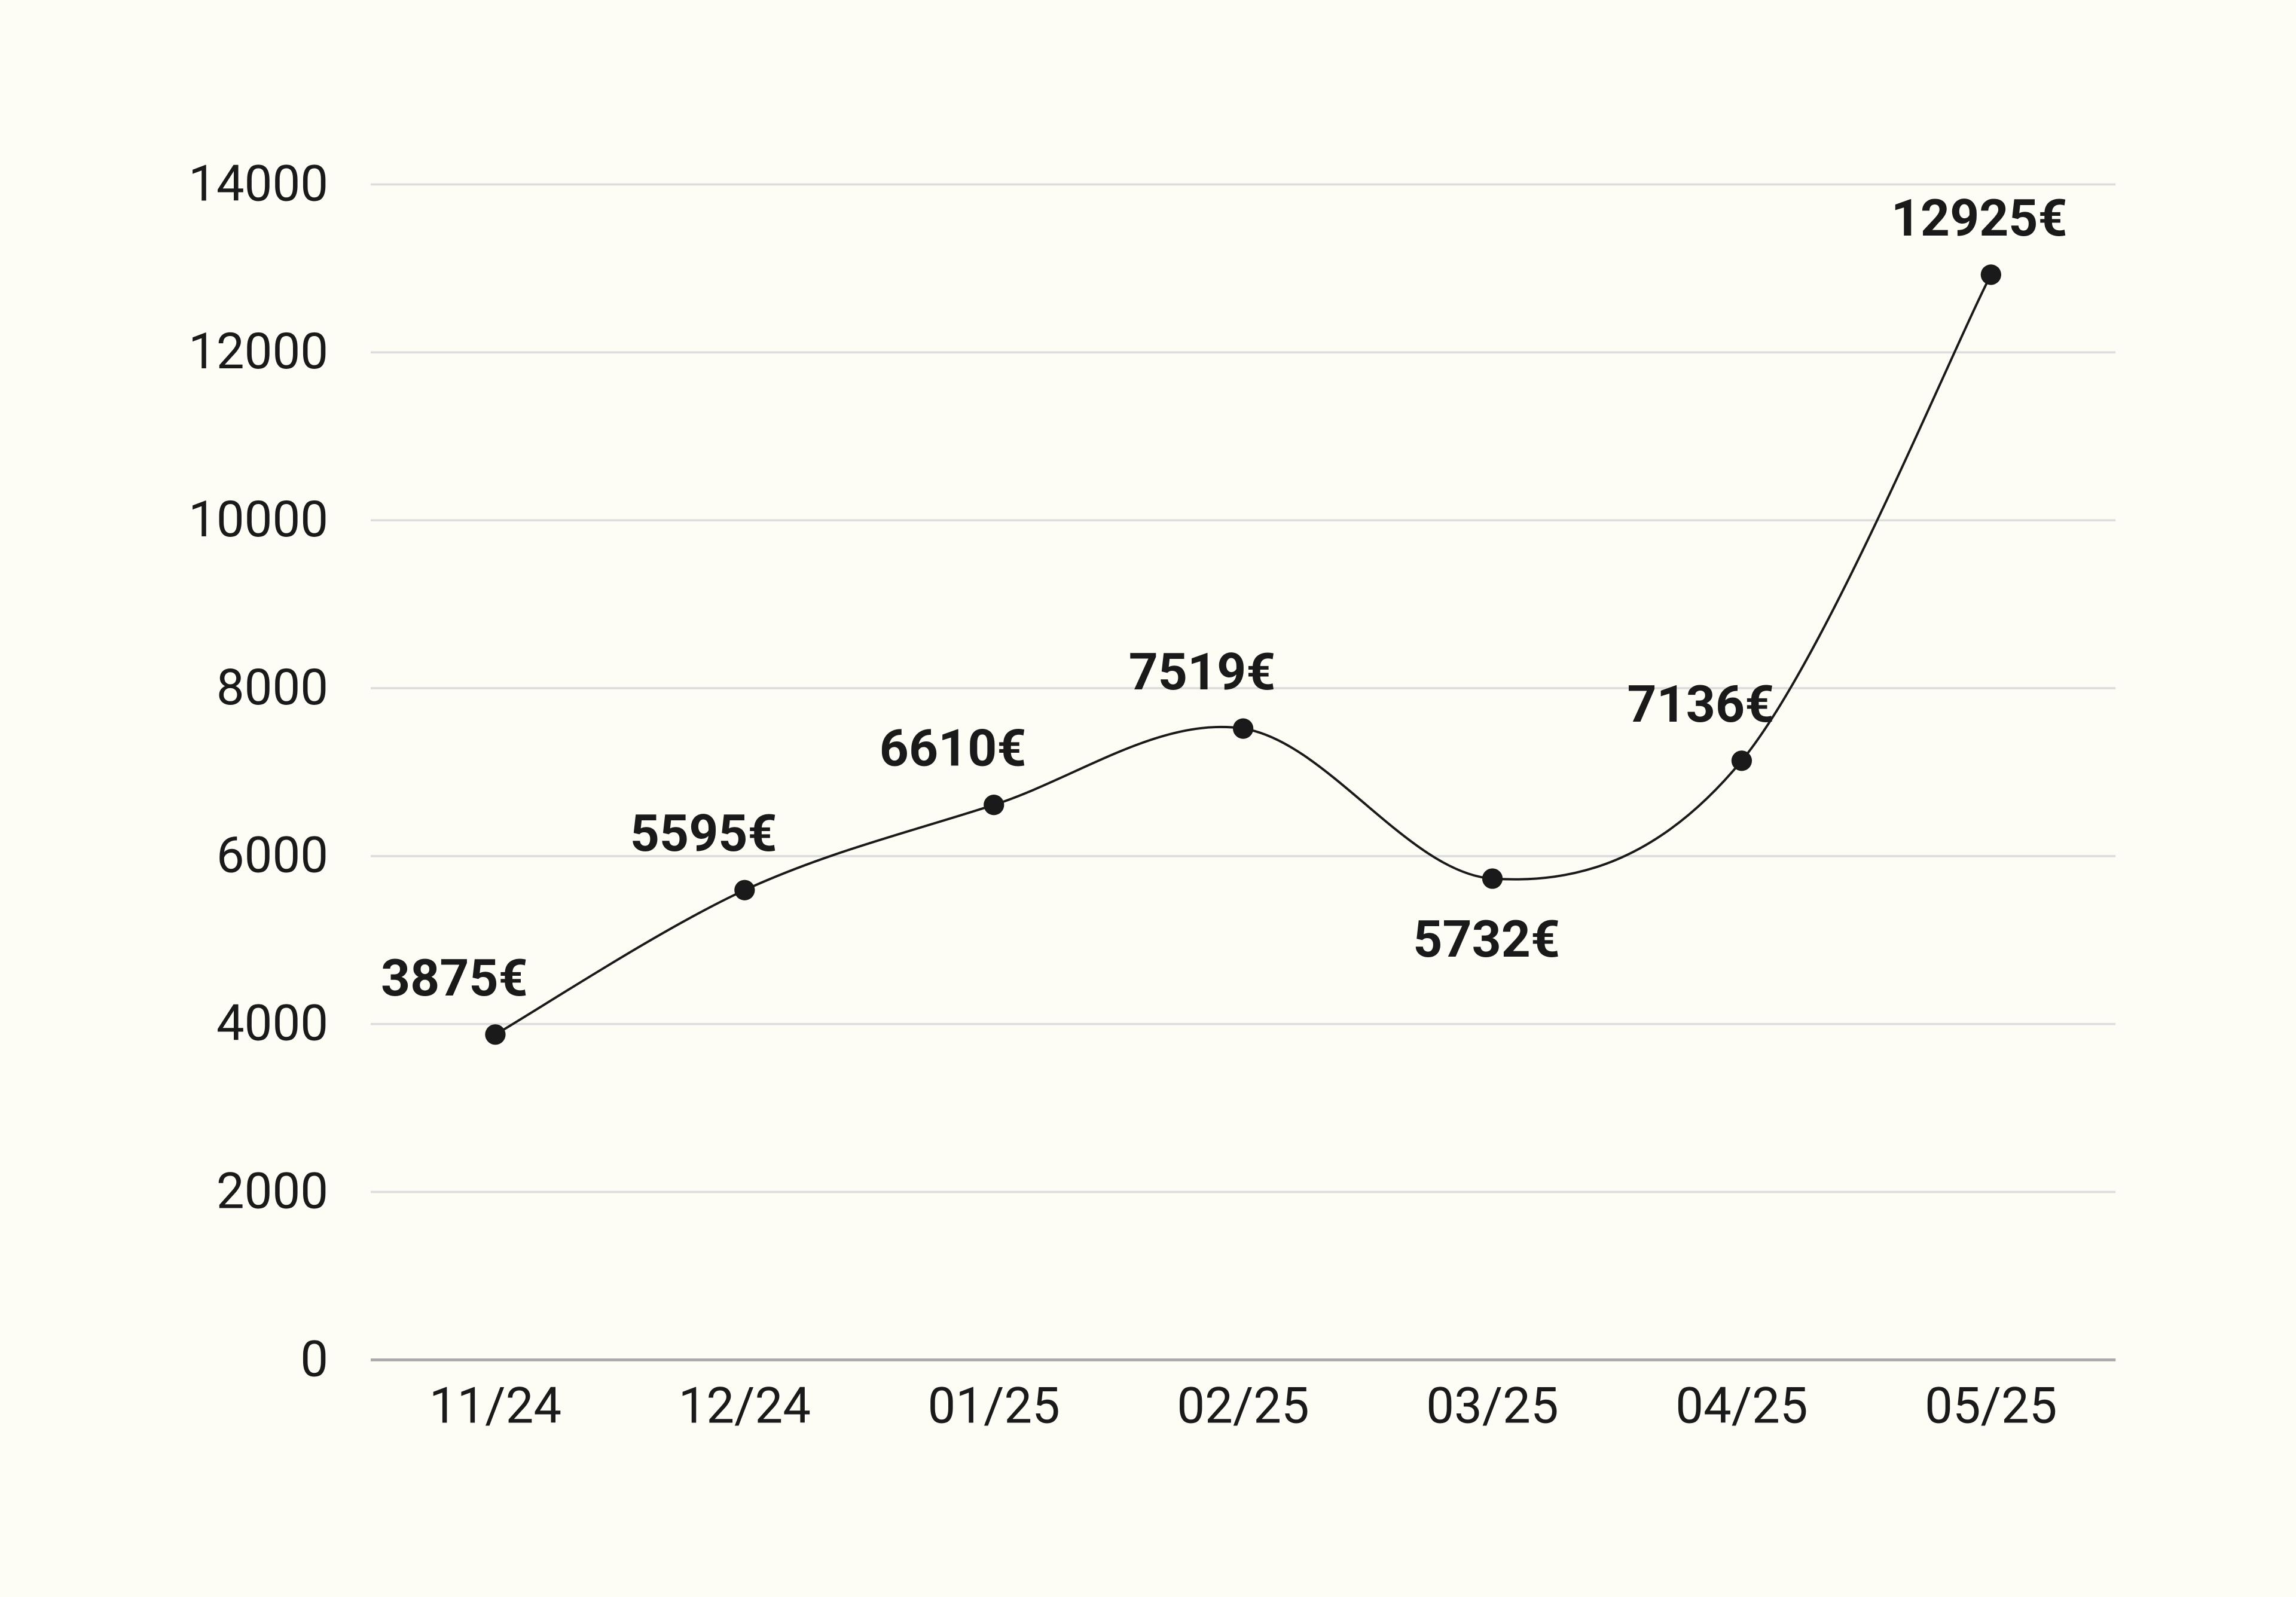 This screenshot has height=1597, width=2296. Describe the element at coordinates (1202, 672) in the screenshot. I see `value-label: 7519€` at that location.